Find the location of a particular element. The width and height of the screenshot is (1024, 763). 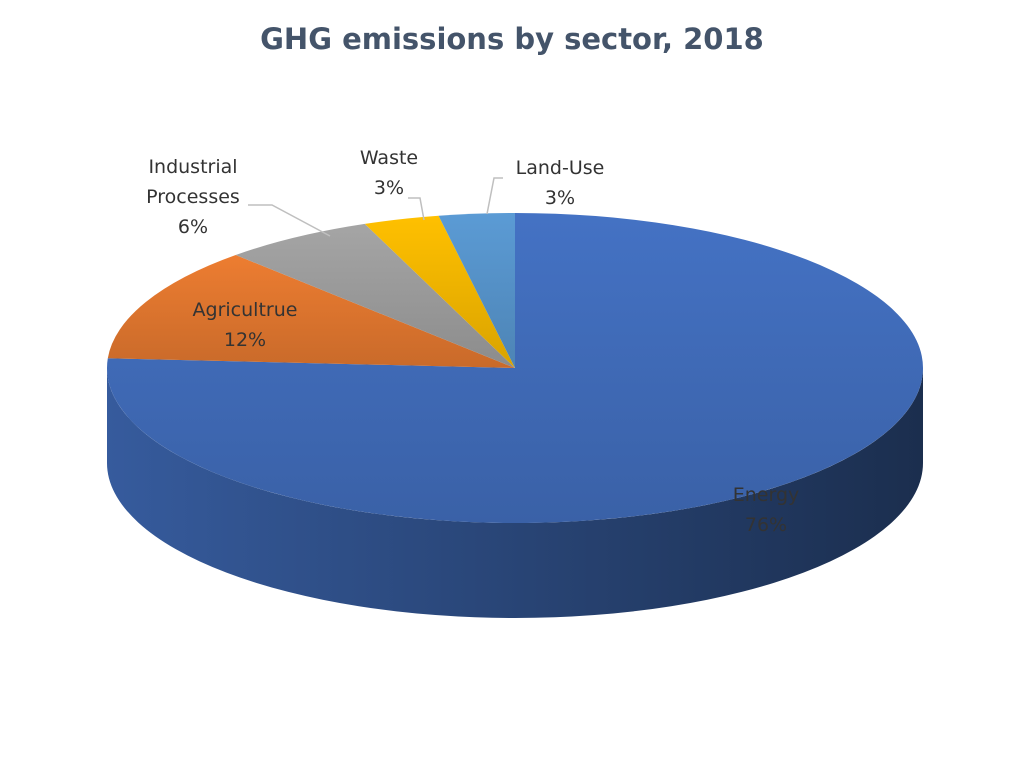

value-label: 12% is located at coordinates (245, 340).